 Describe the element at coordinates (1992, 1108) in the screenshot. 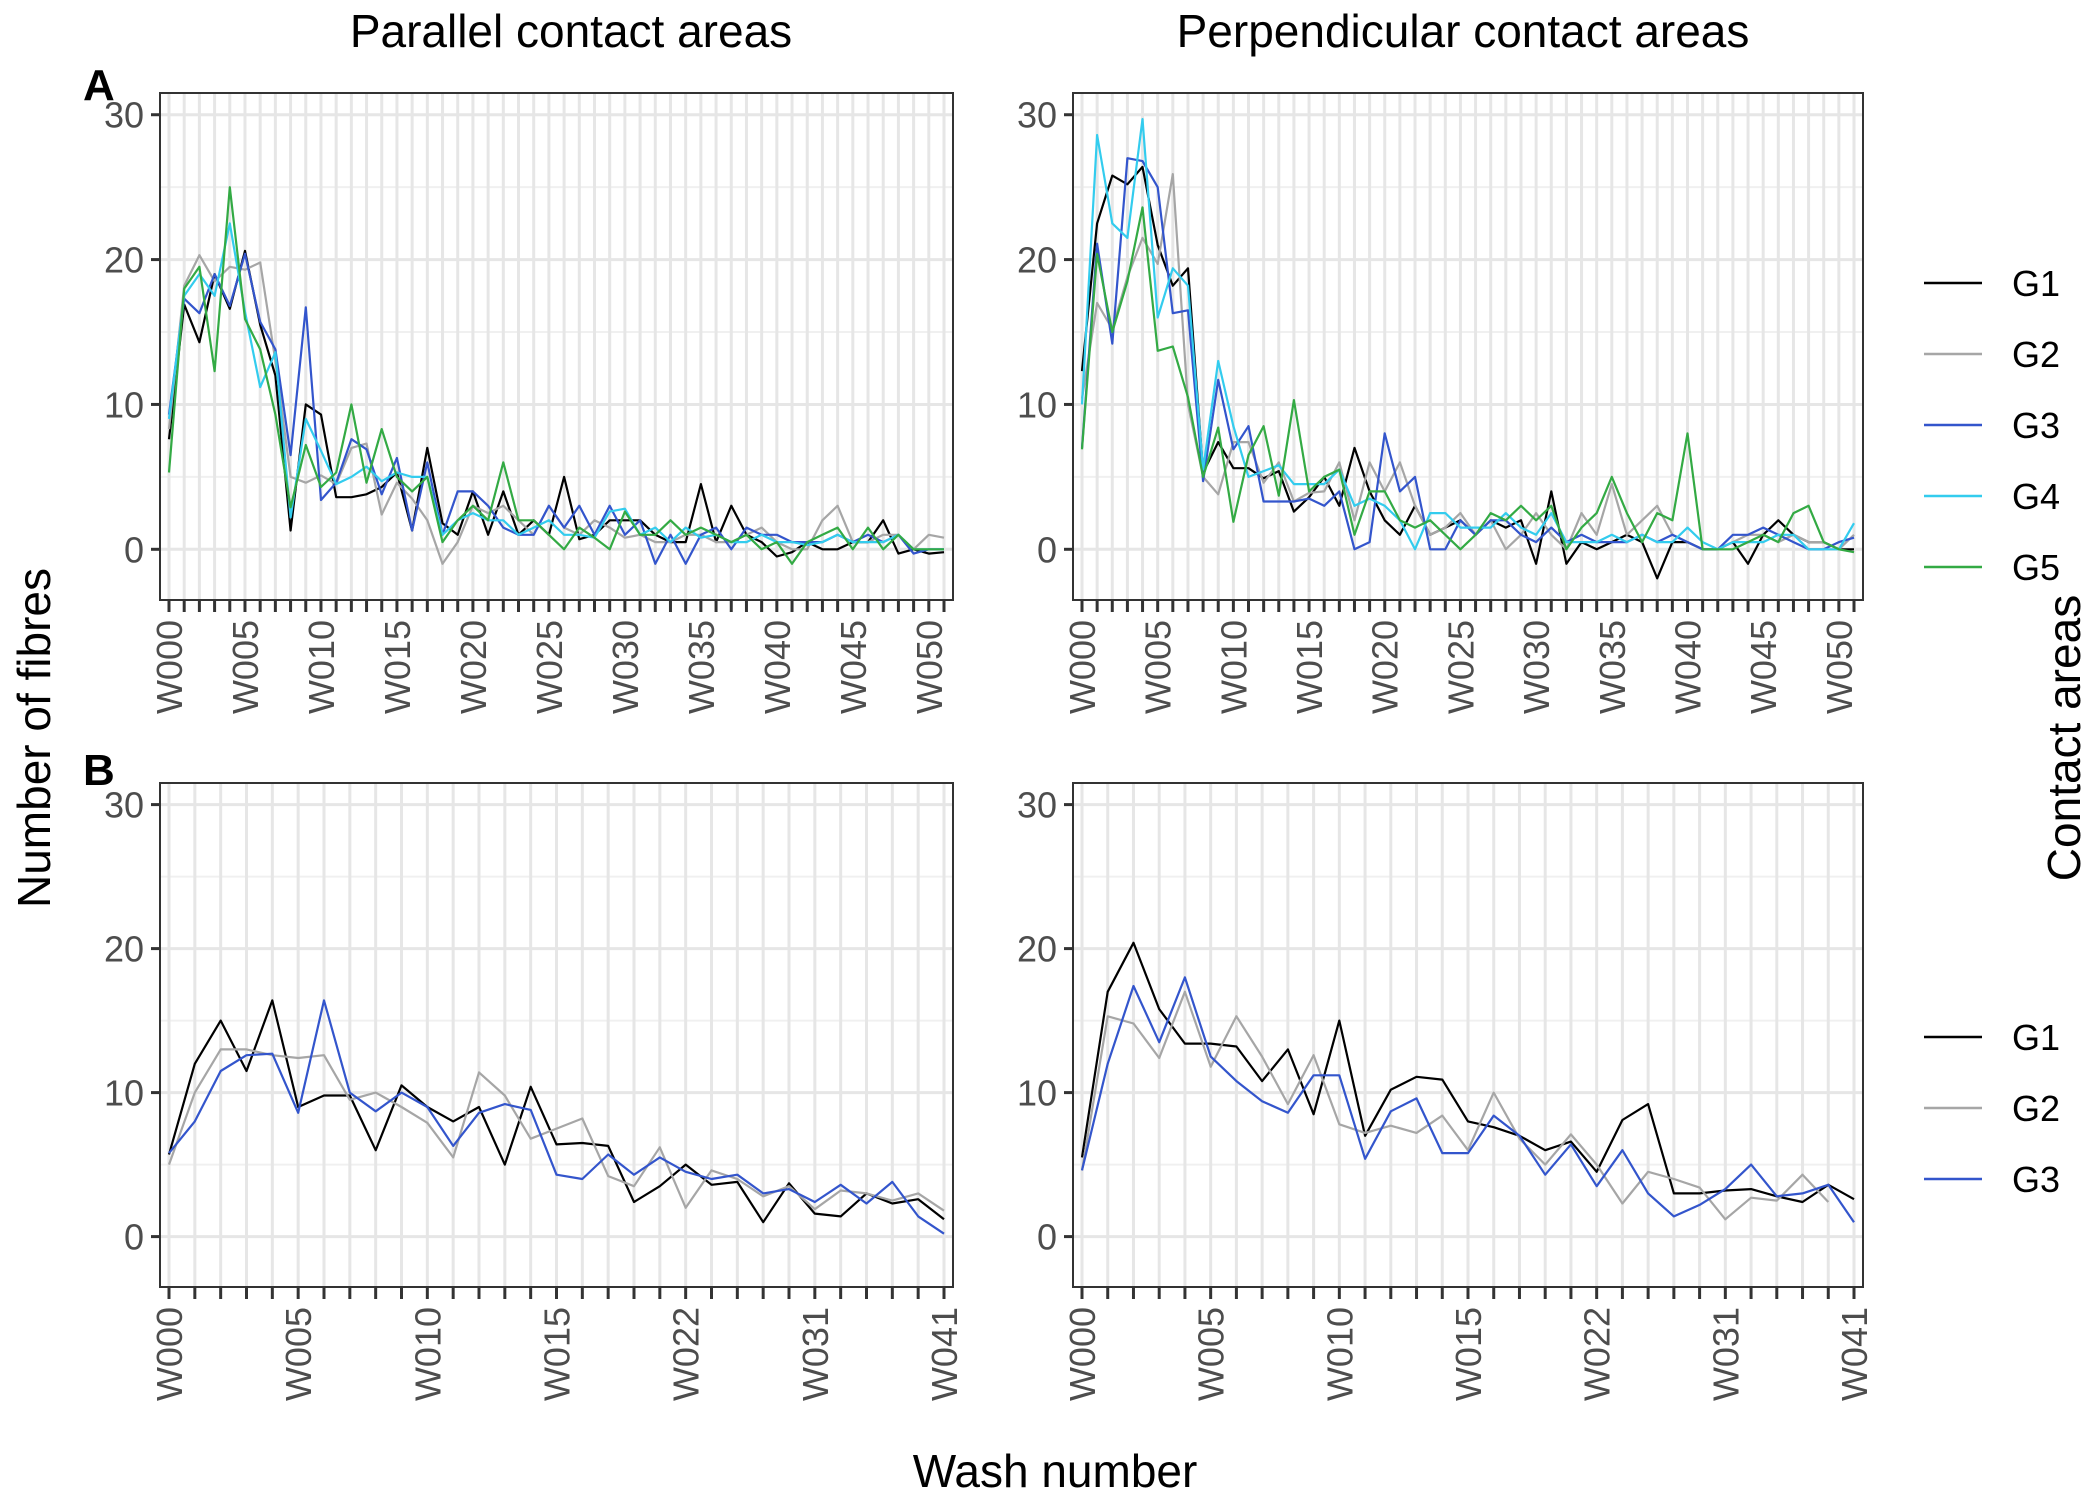

I see `legend-b: G1 G2 G3` at that location.